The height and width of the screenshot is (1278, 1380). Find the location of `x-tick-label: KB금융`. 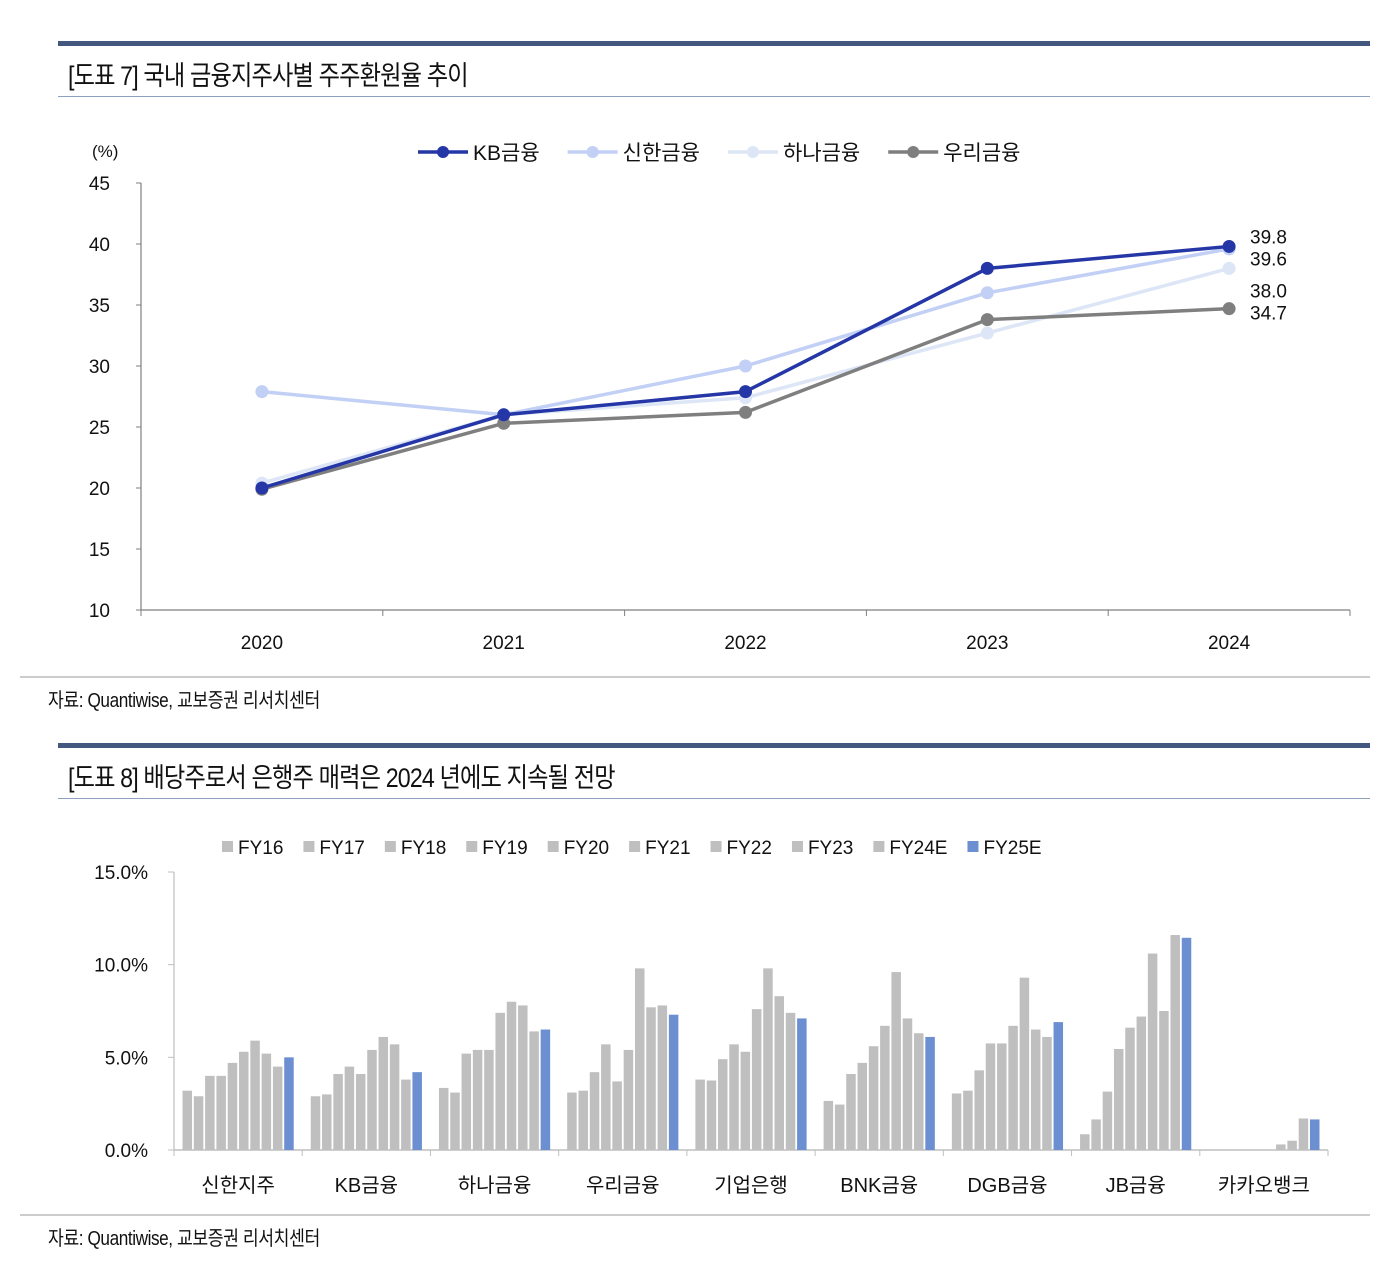

x-tick-label: KB금융 is located at coordinates (366, 1186).